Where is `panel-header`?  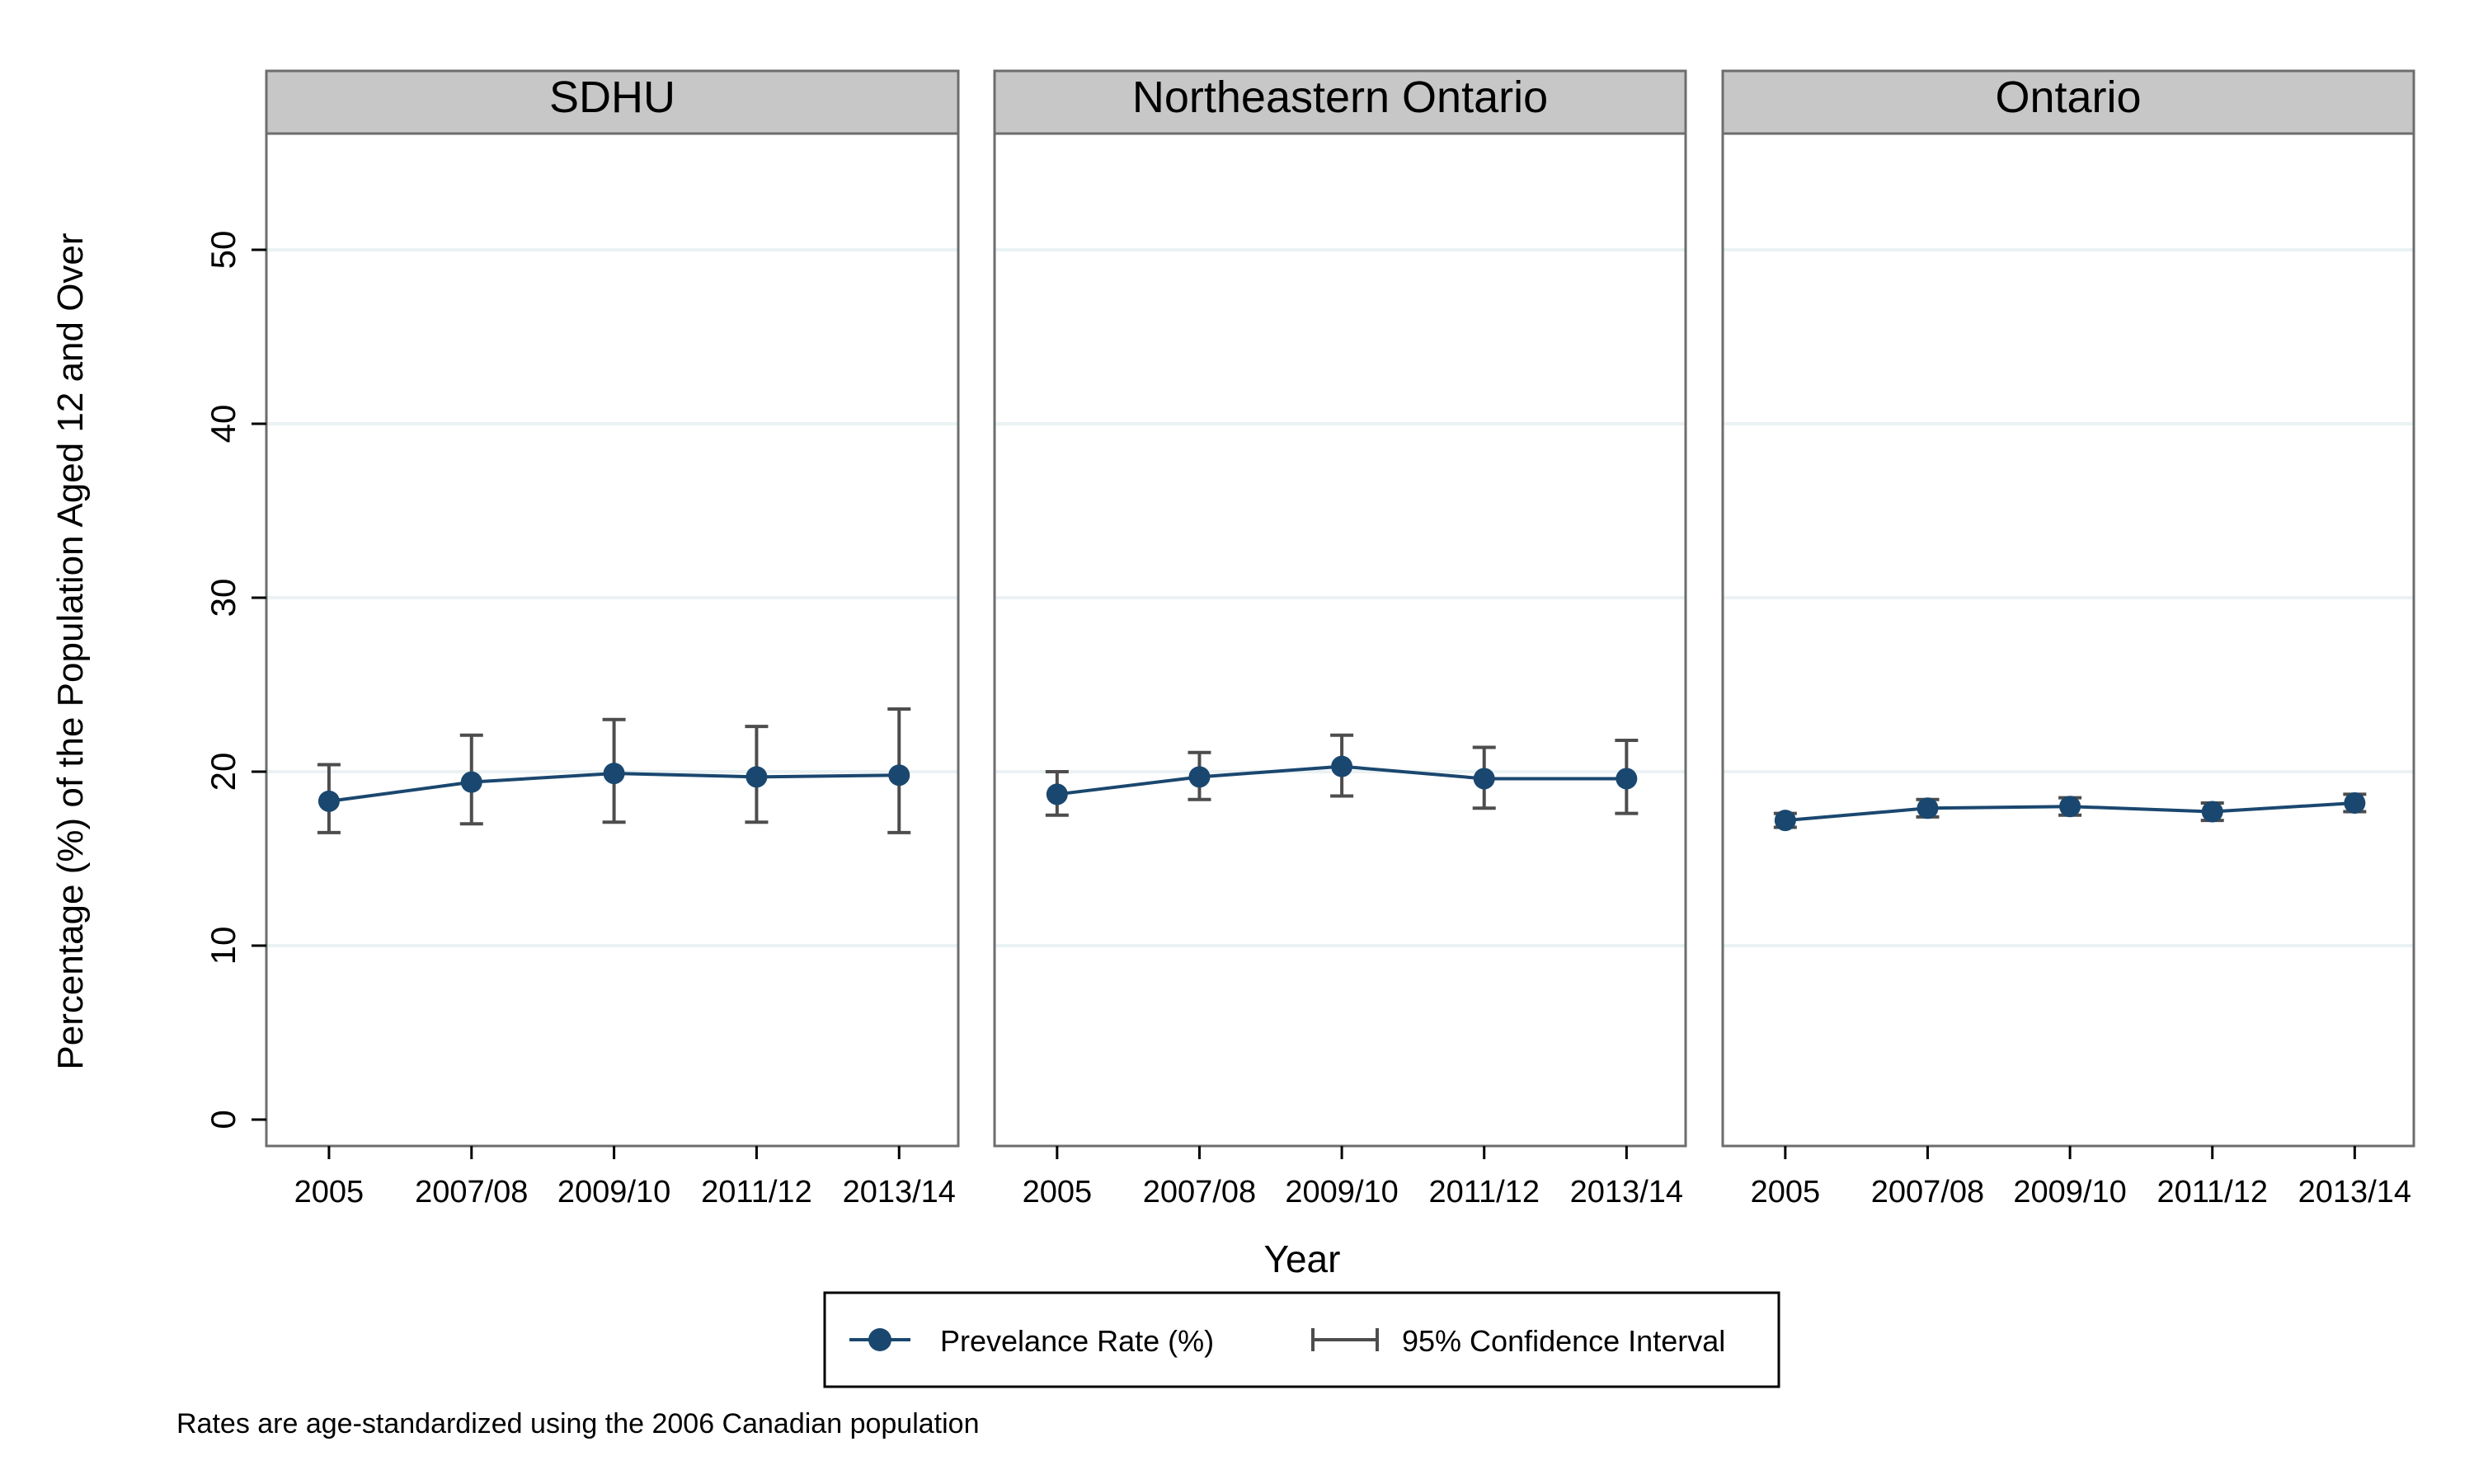 panel-header is located at coordinates (612, 102).